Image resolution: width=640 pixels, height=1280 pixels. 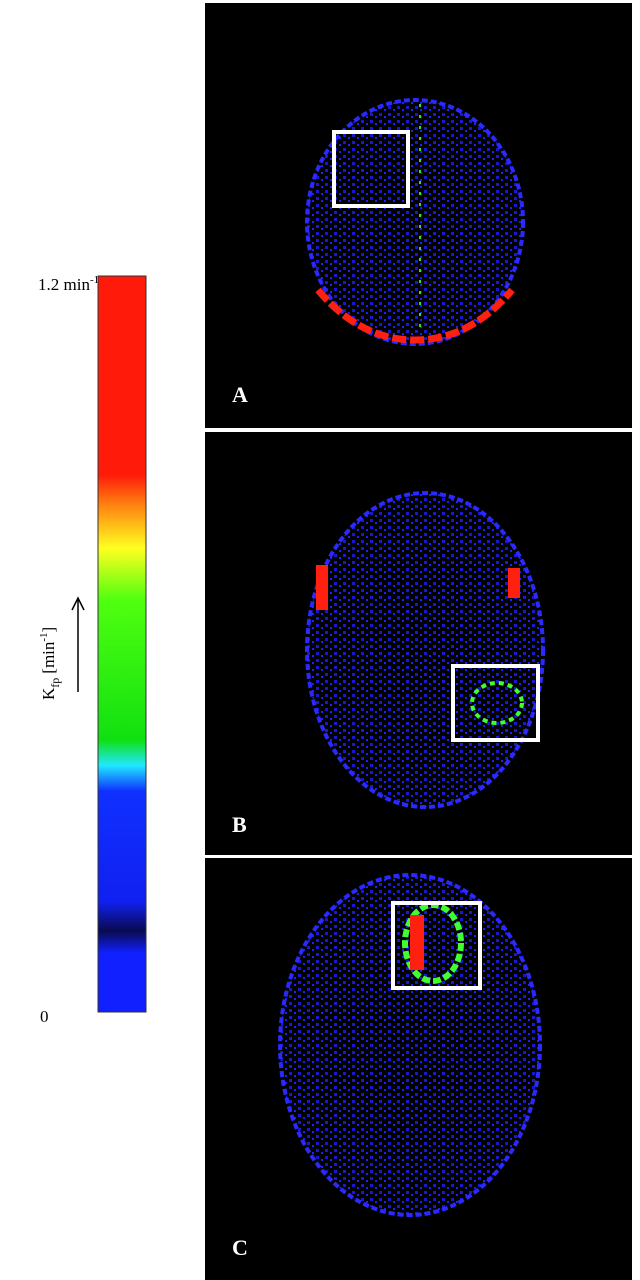 I want to click on axis-unit: [min, so click(x=48, y=657).